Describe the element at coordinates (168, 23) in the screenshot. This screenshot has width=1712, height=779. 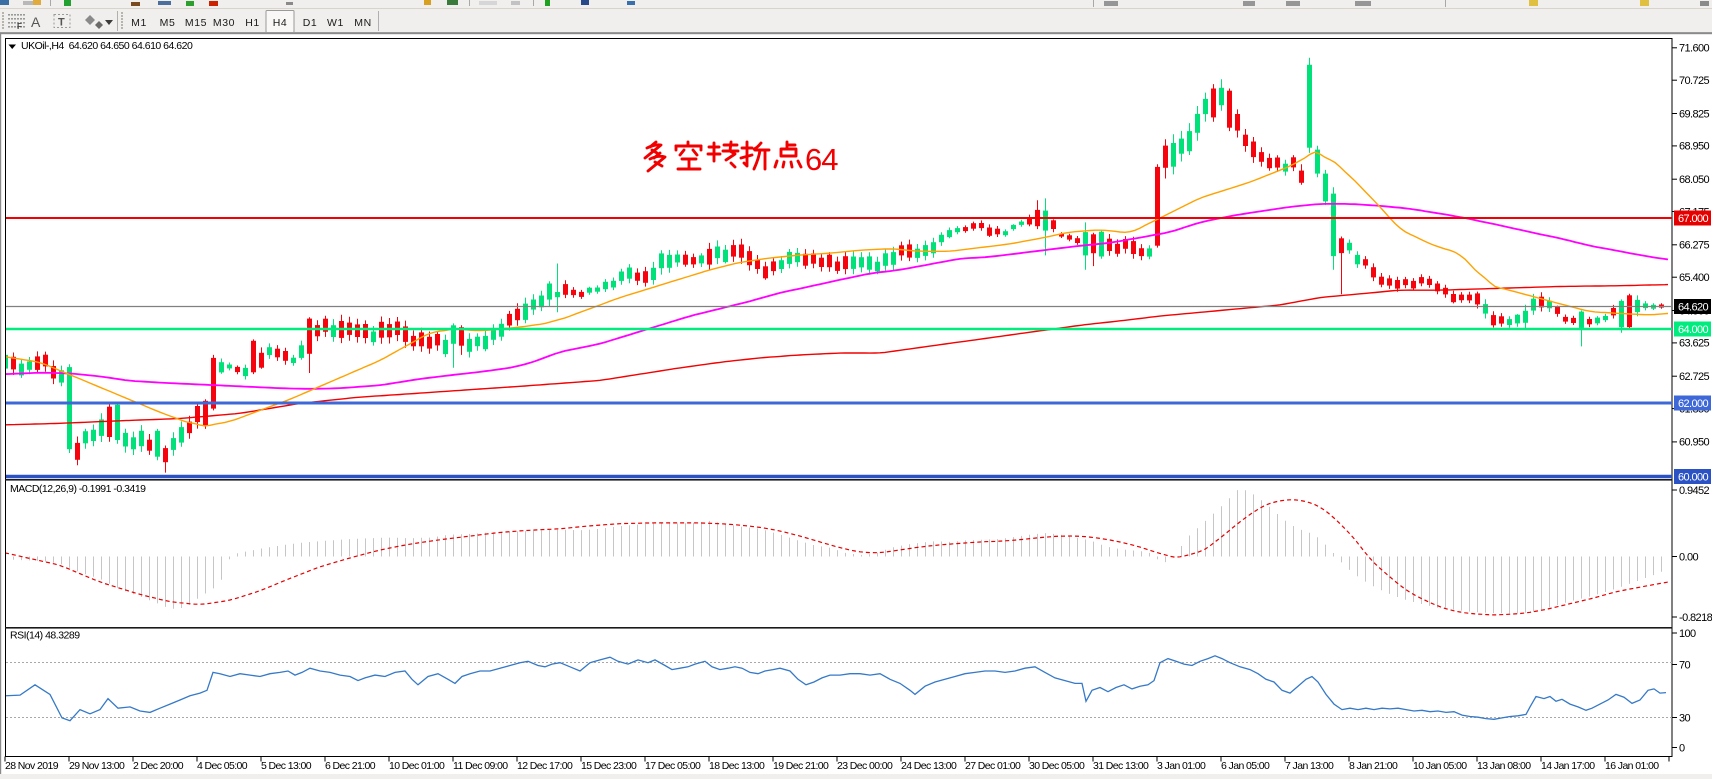
I see `svg-text: M5` at that location.